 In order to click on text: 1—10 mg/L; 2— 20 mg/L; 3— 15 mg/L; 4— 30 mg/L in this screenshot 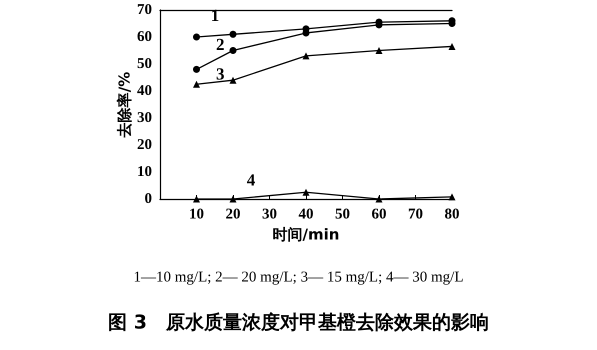, I will do `click(299, 278)`.